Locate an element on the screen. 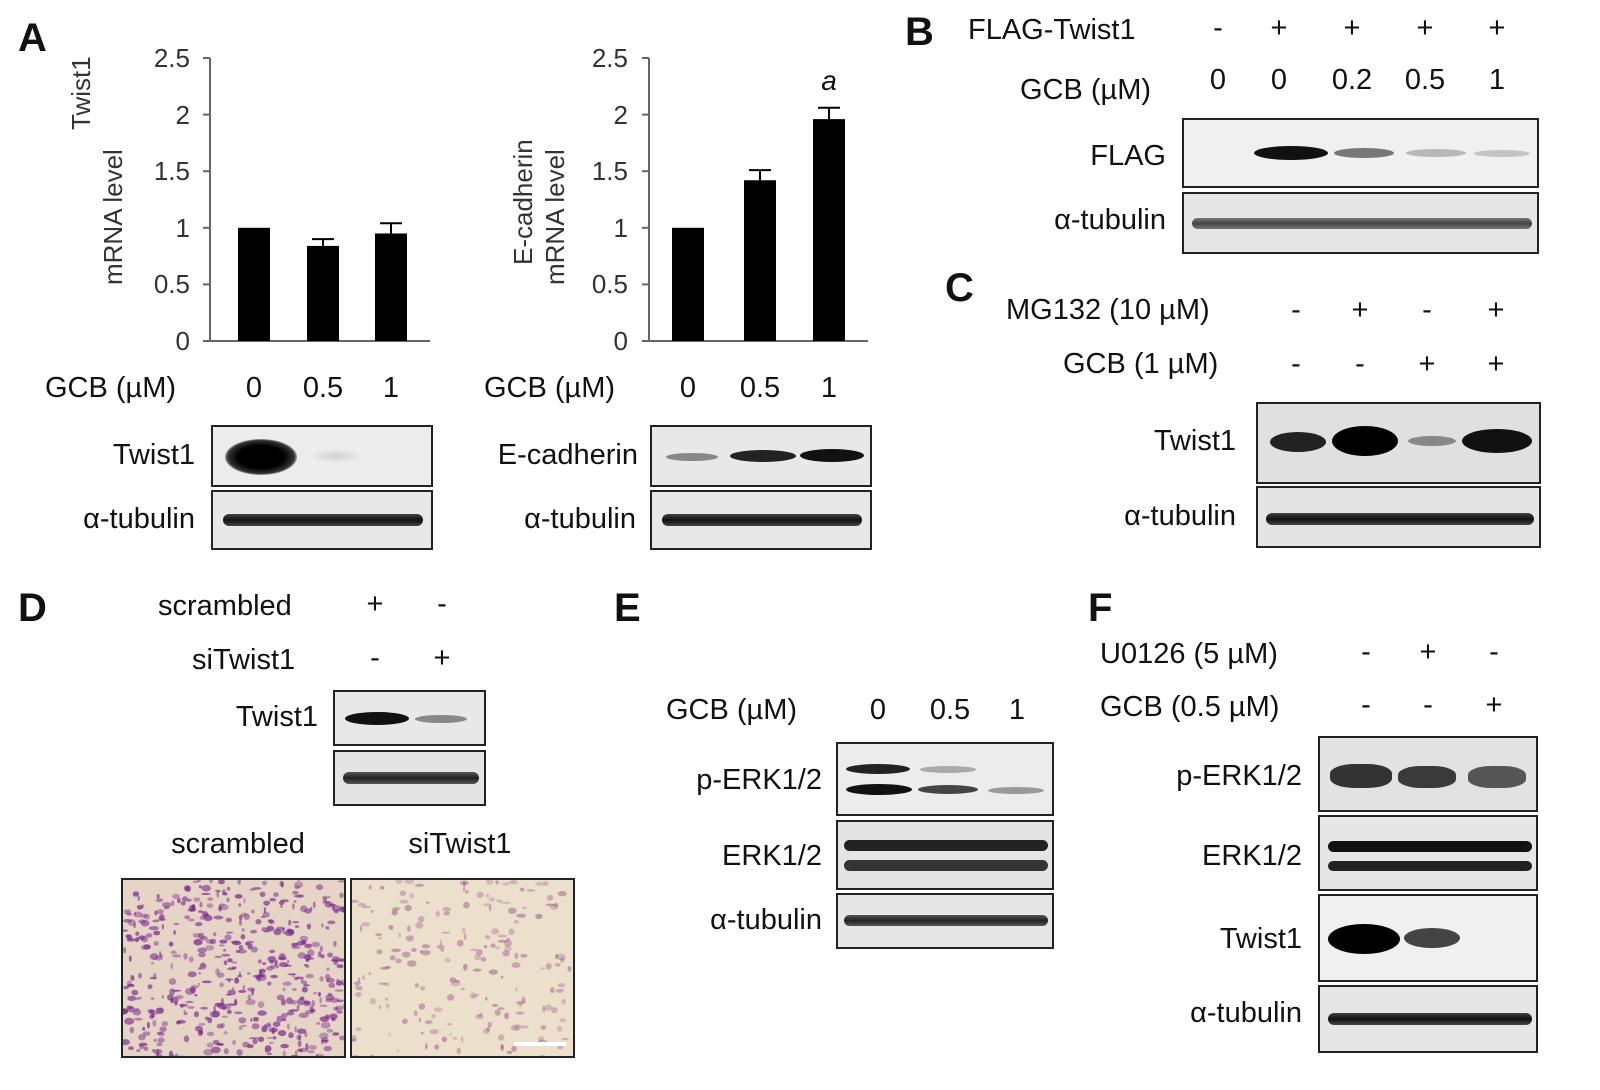 Image resolution: width=1600 pixels, height=1090 pixels. image-label: siTwist1 is located at coordinates (460, 844).